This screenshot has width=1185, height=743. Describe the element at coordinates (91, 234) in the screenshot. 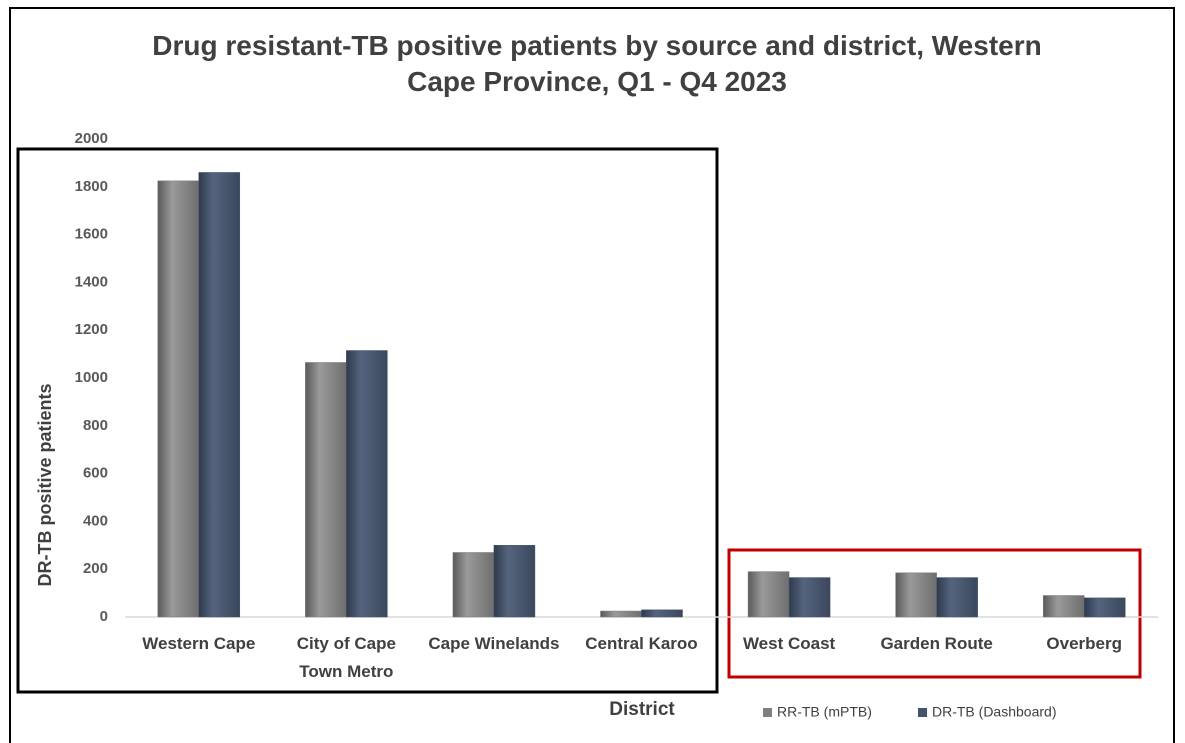

I see `y-tick-label: 1600` at that location.